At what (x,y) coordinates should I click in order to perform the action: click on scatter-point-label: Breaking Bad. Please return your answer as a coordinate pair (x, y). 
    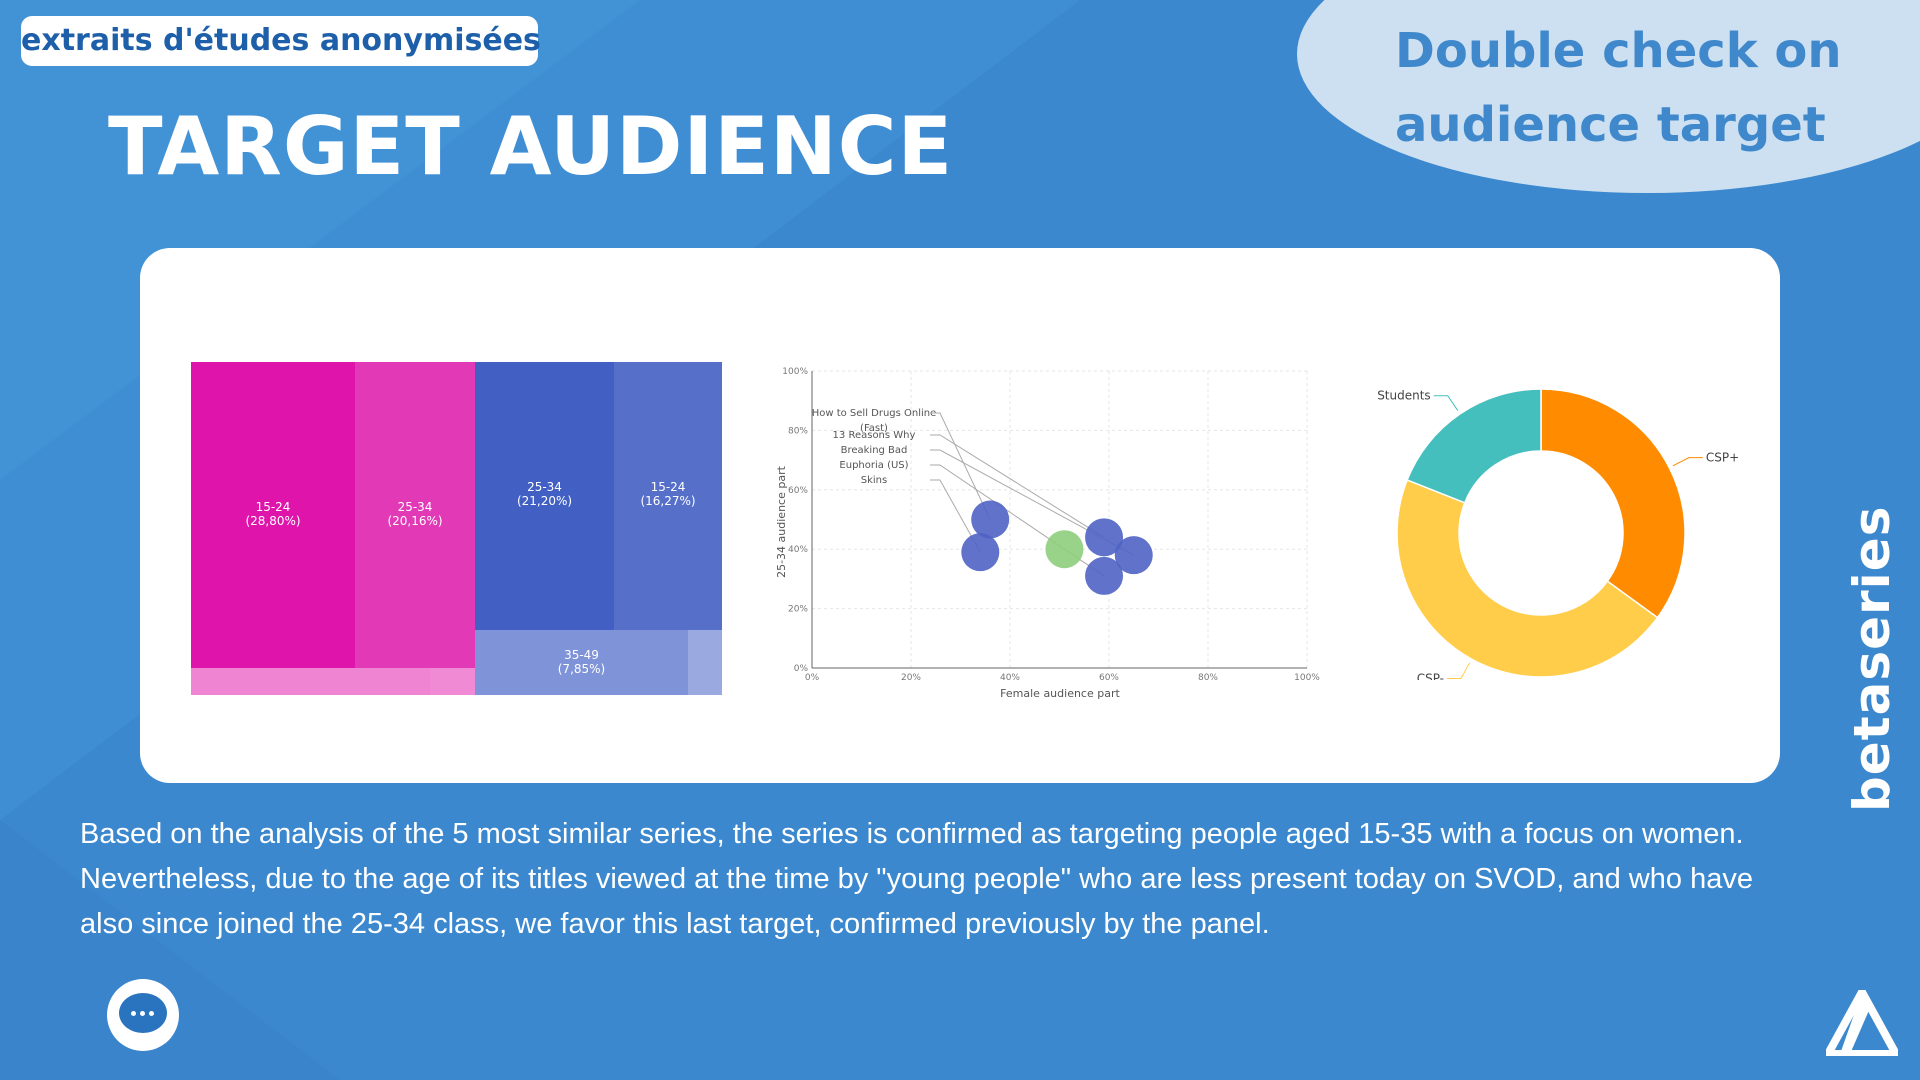
    Looking at the image, I should click on (874, 450).